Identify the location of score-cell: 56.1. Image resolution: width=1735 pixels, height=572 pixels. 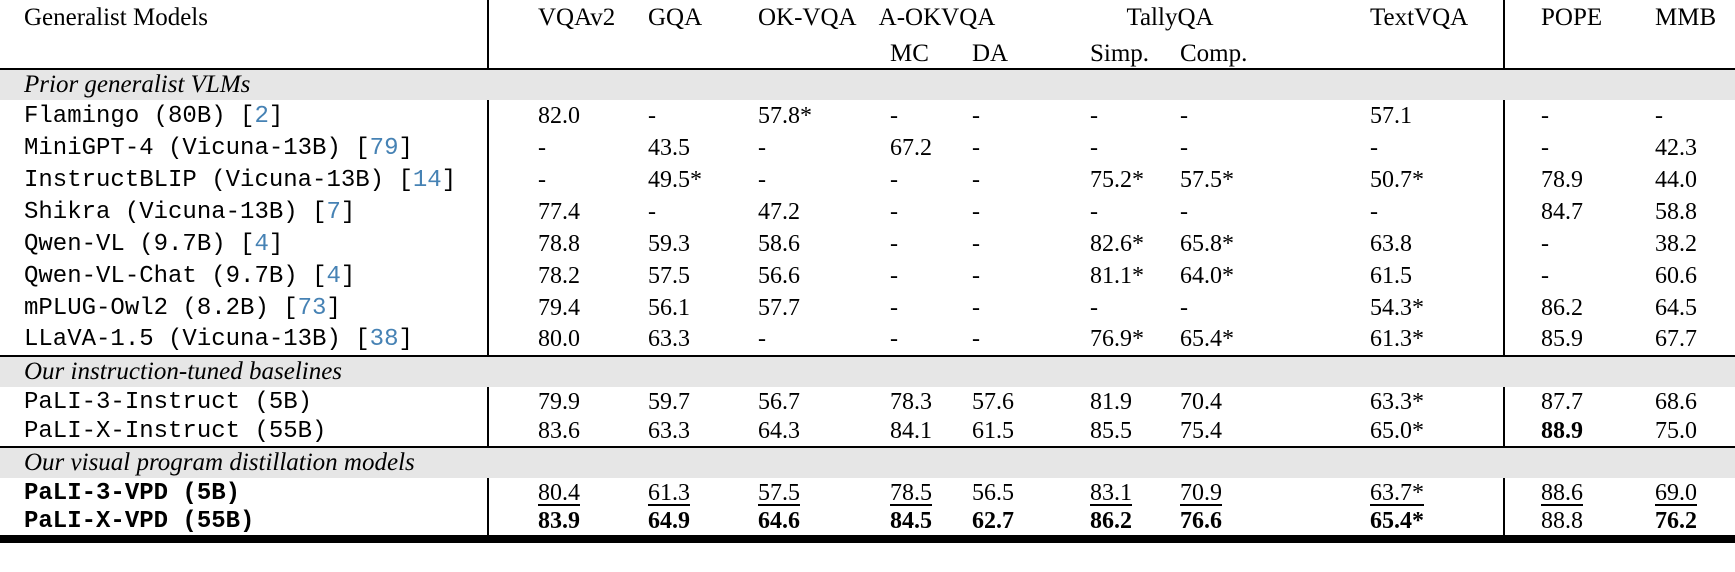
(685, 308).